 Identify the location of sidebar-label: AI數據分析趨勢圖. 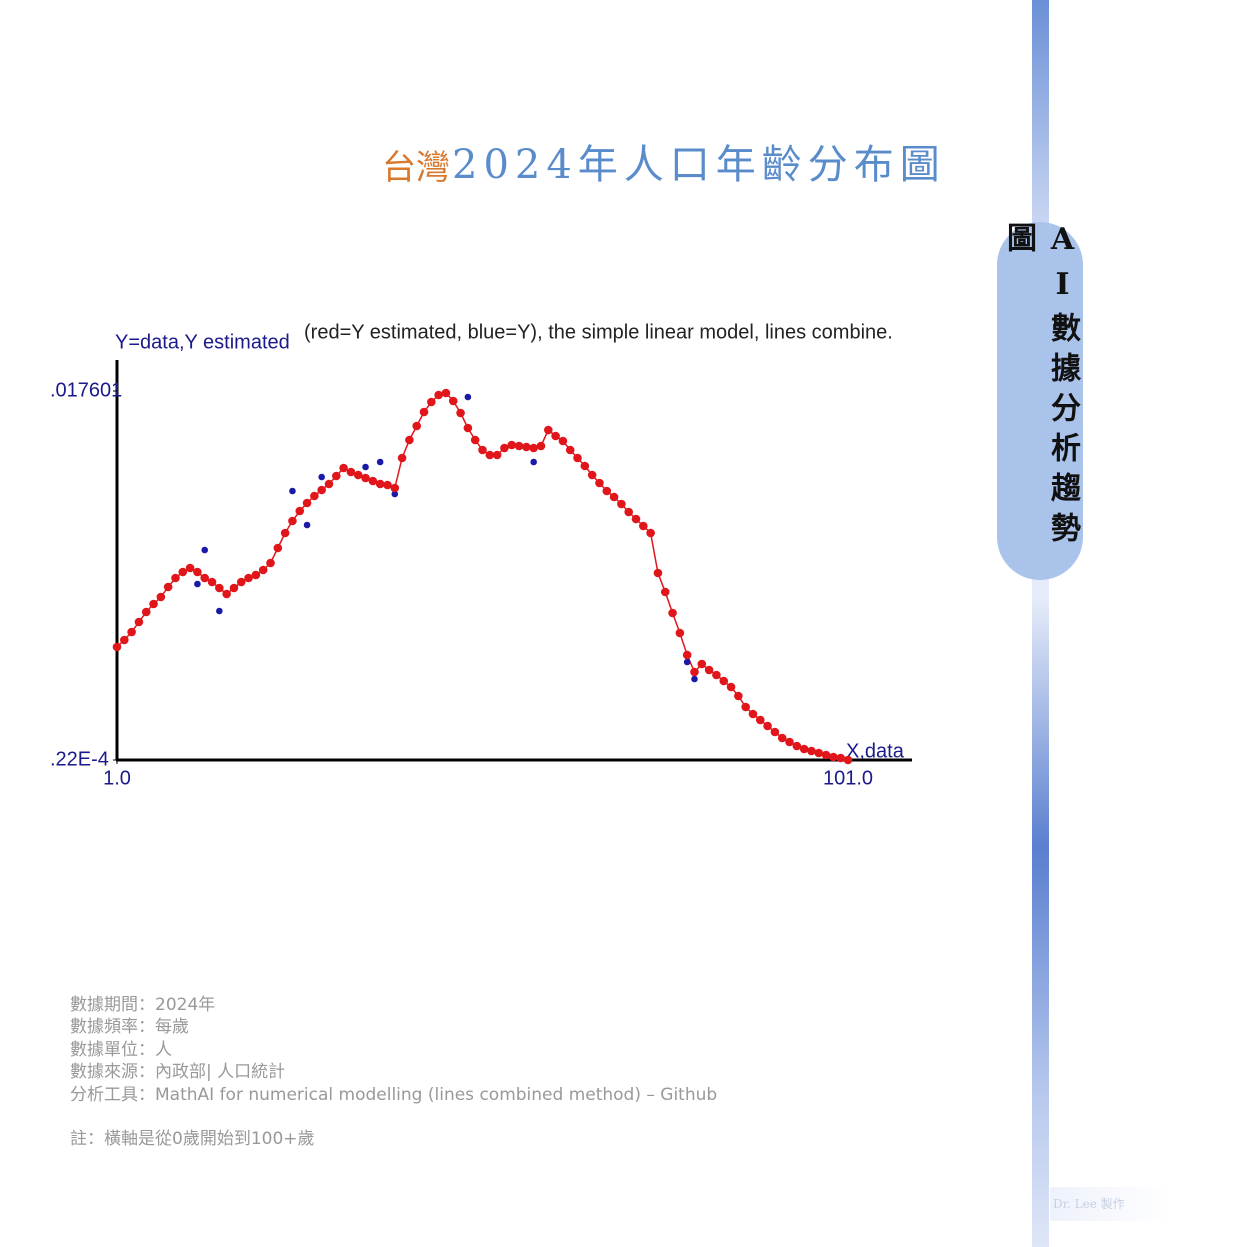
(1040, 387).